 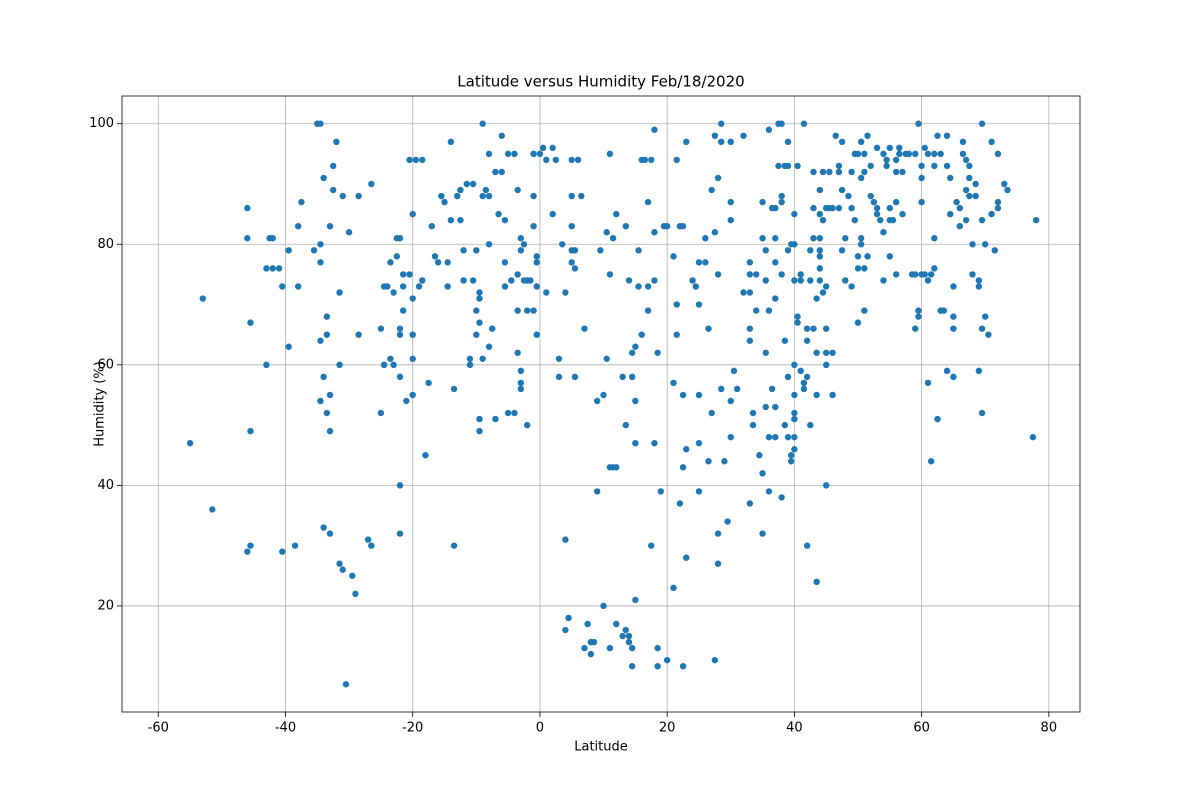 I want to click on y-tick-label: 40, so click(x=105, y=485).